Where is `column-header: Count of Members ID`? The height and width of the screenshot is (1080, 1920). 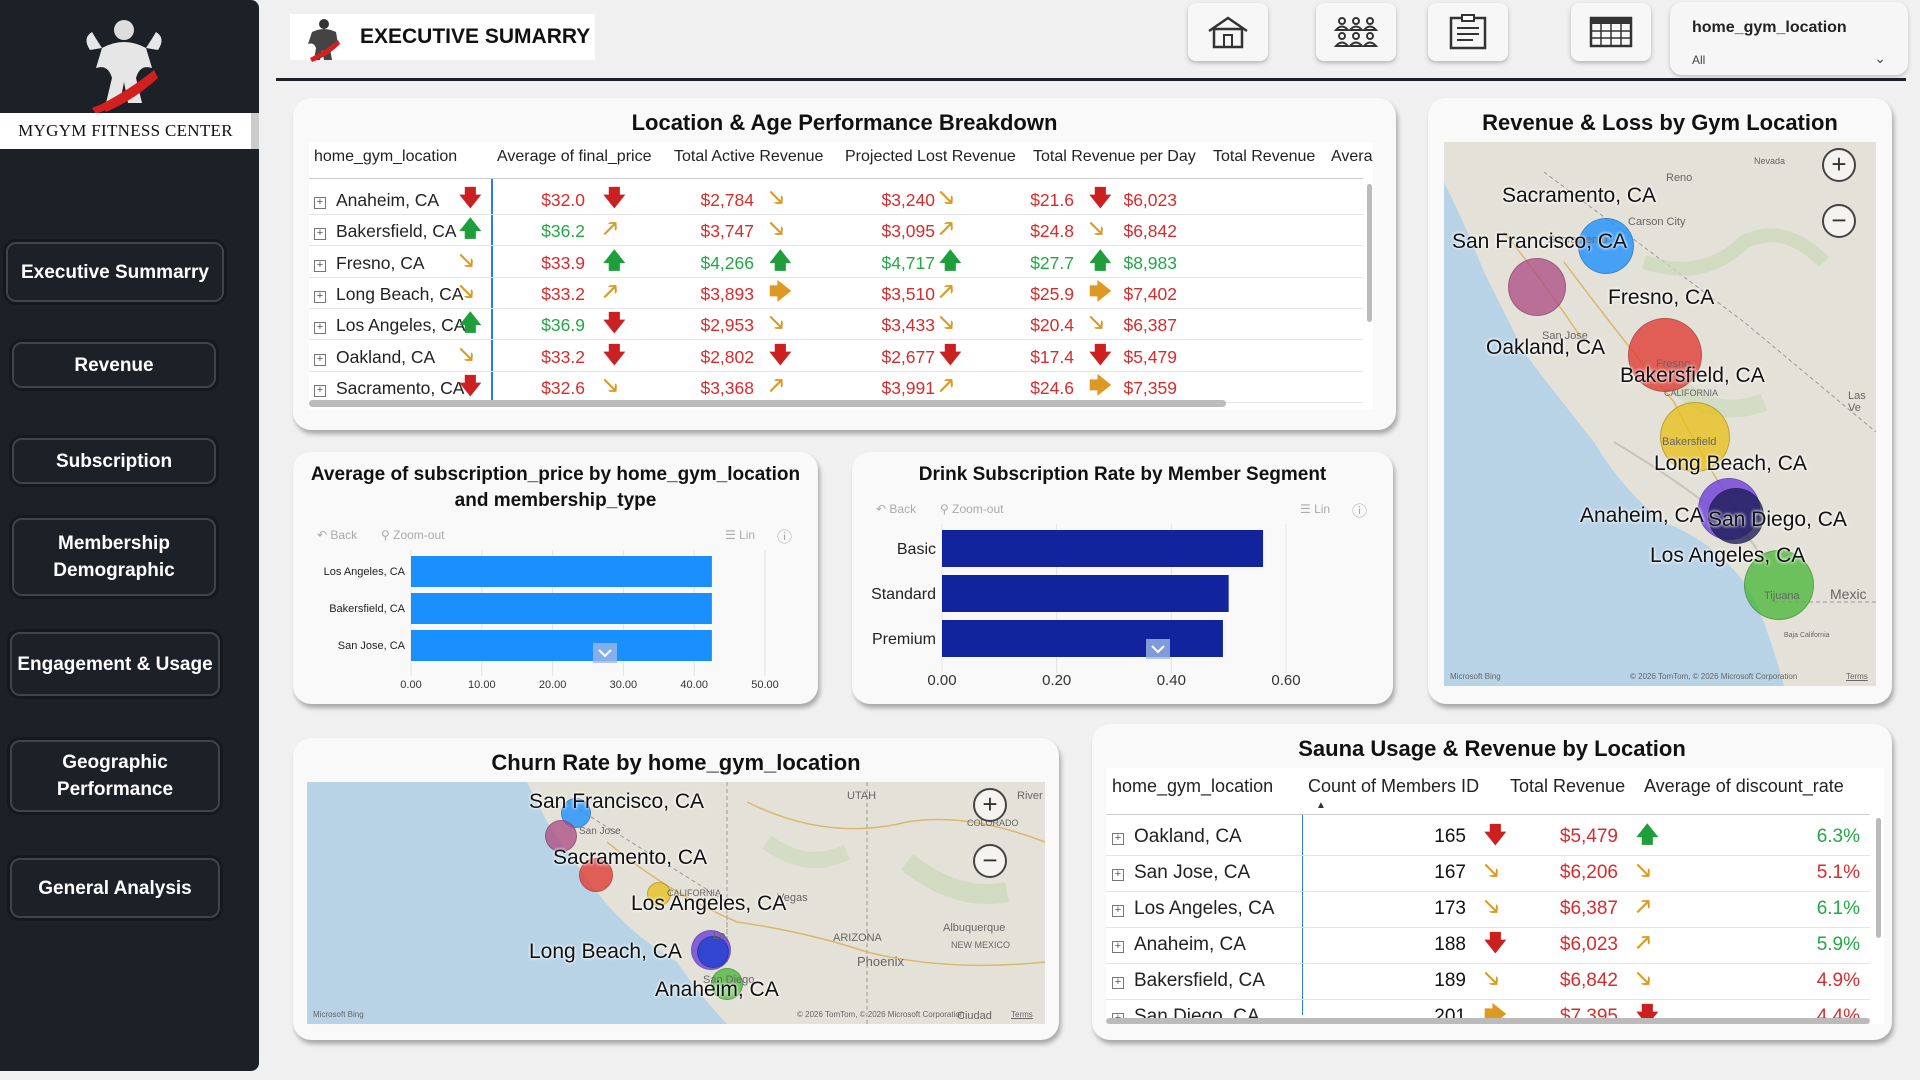 column-header: Count of Members ID is located at coordinates (1394, 786).